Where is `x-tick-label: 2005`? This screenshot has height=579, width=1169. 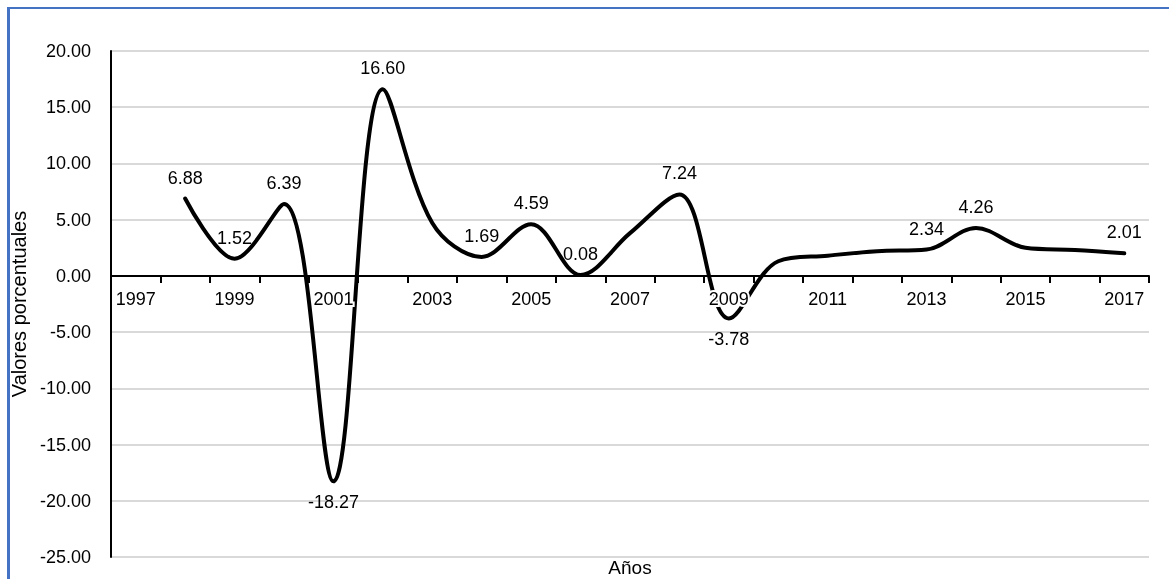 x-tick-label: 2005 is located at coordinates (531, 298).